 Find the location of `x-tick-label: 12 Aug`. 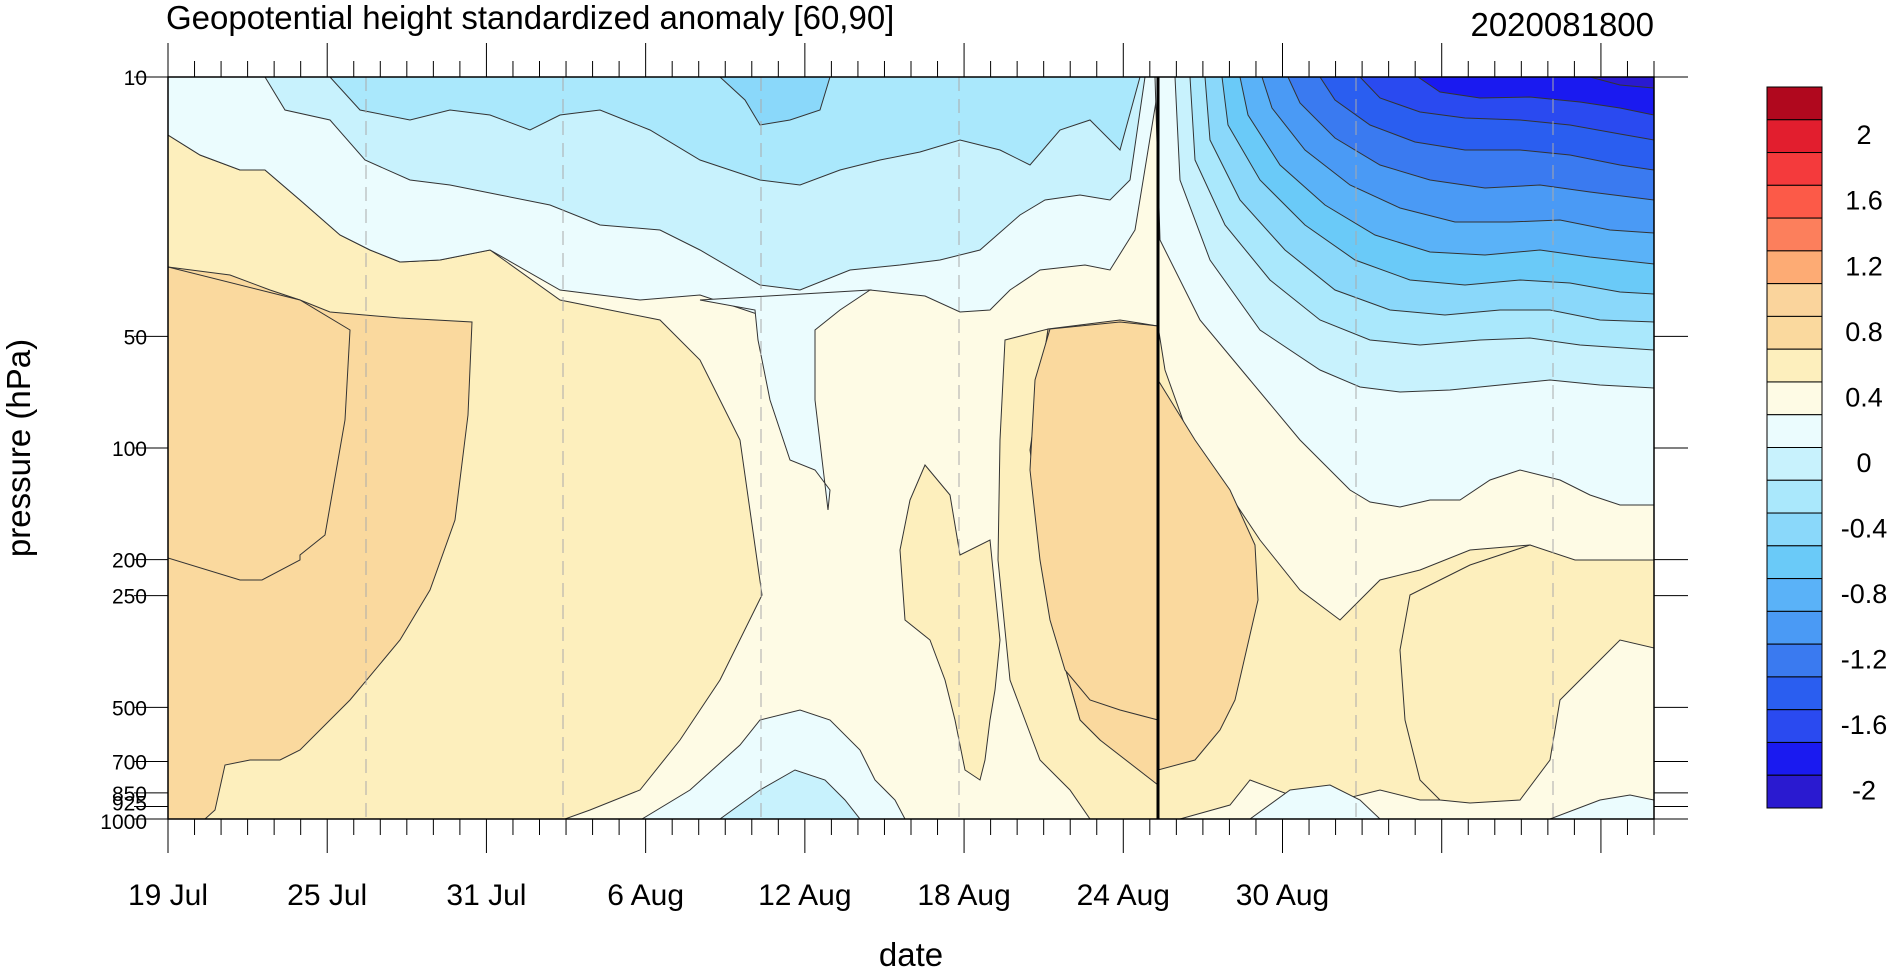

x-tick-label: 12 Aug is located at coordinates (804, 895).